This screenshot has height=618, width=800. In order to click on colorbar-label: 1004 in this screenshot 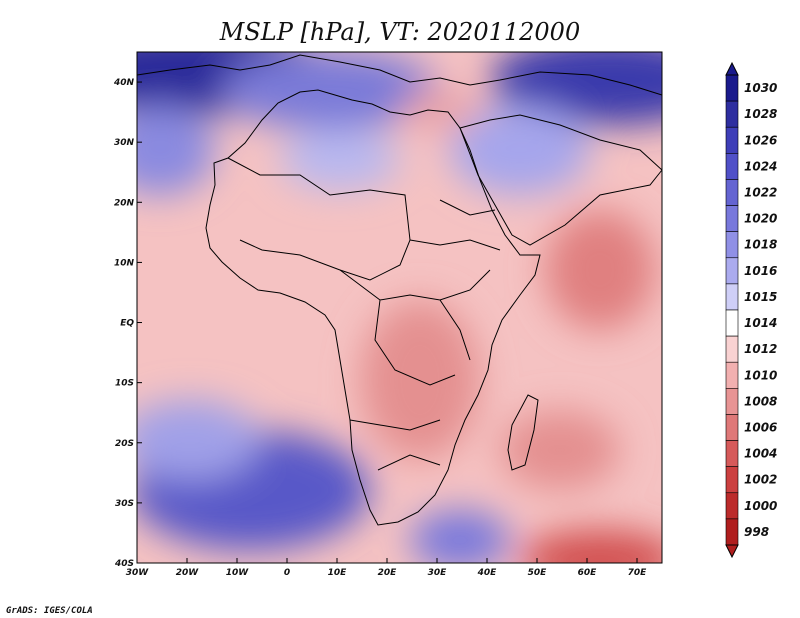, I will do `click(760, 454)`.